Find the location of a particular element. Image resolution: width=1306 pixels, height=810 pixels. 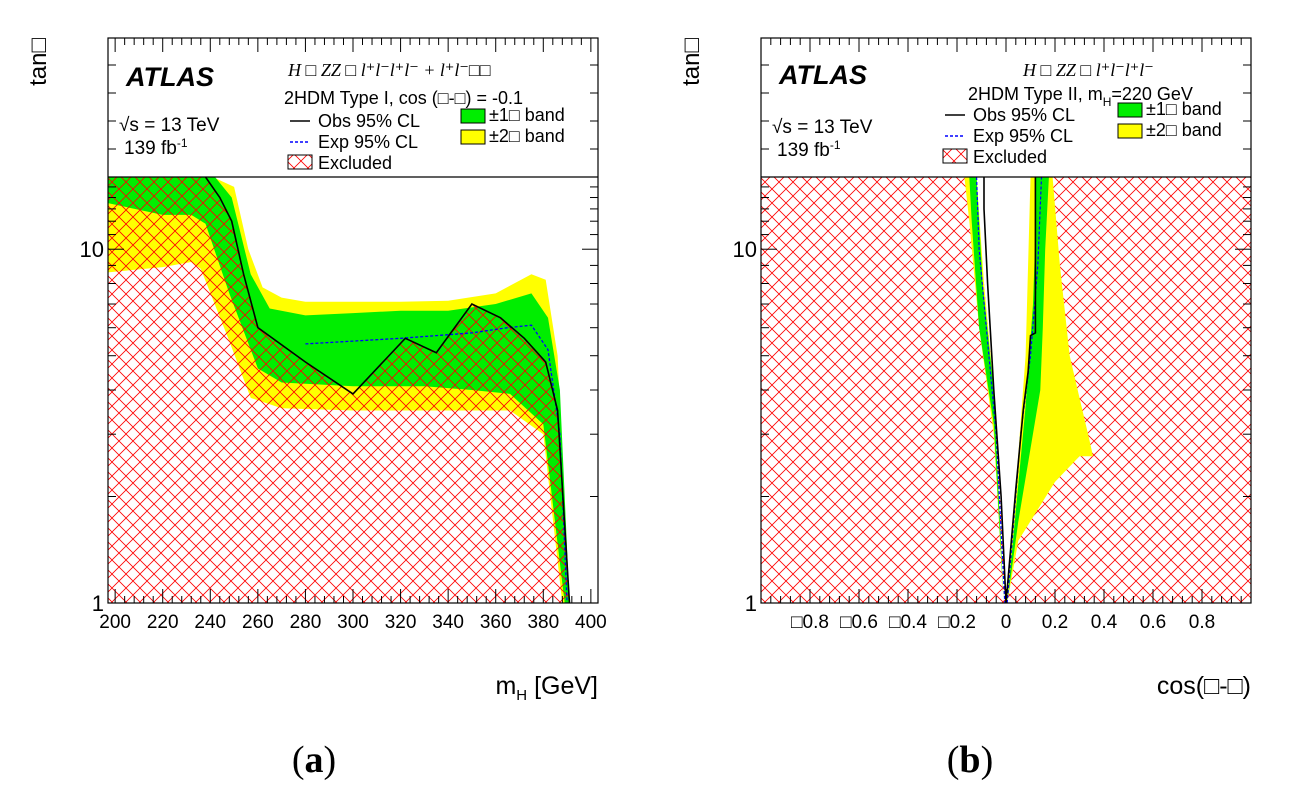

band-1sigma-right is located at coordinates (1028, 390).